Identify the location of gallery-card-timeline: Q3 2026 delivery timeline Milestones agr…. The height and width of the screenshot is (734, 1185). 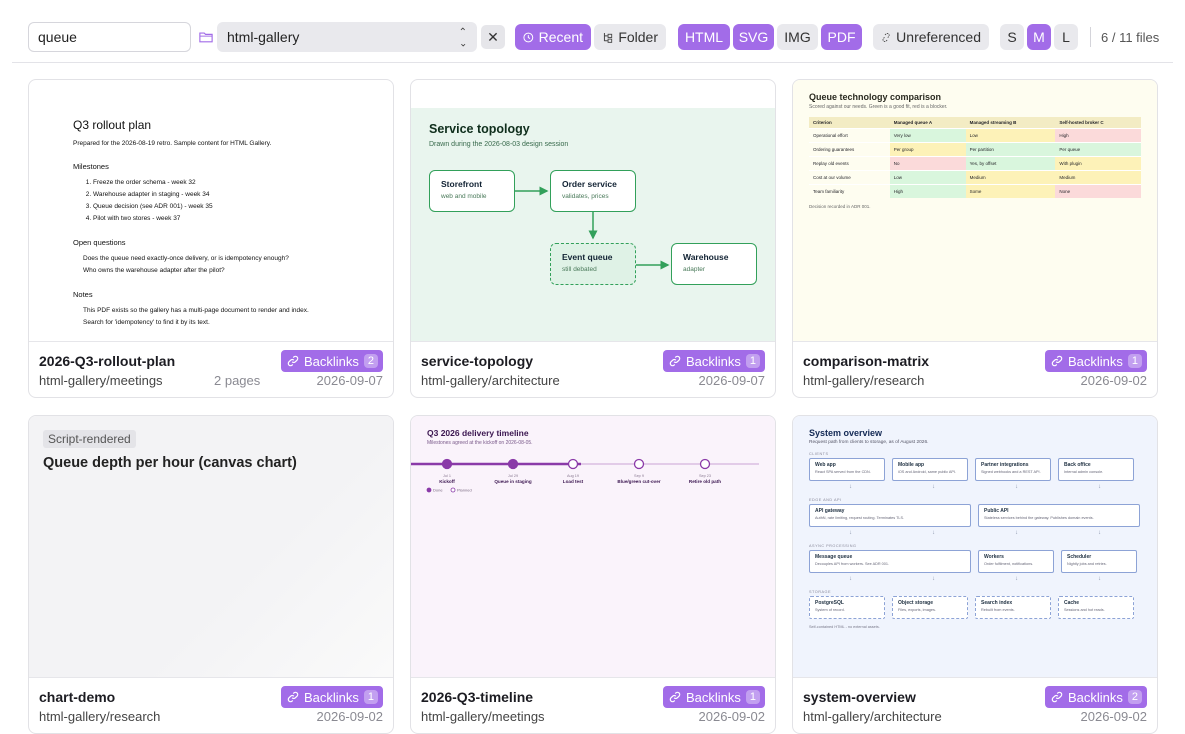
(593, 574).